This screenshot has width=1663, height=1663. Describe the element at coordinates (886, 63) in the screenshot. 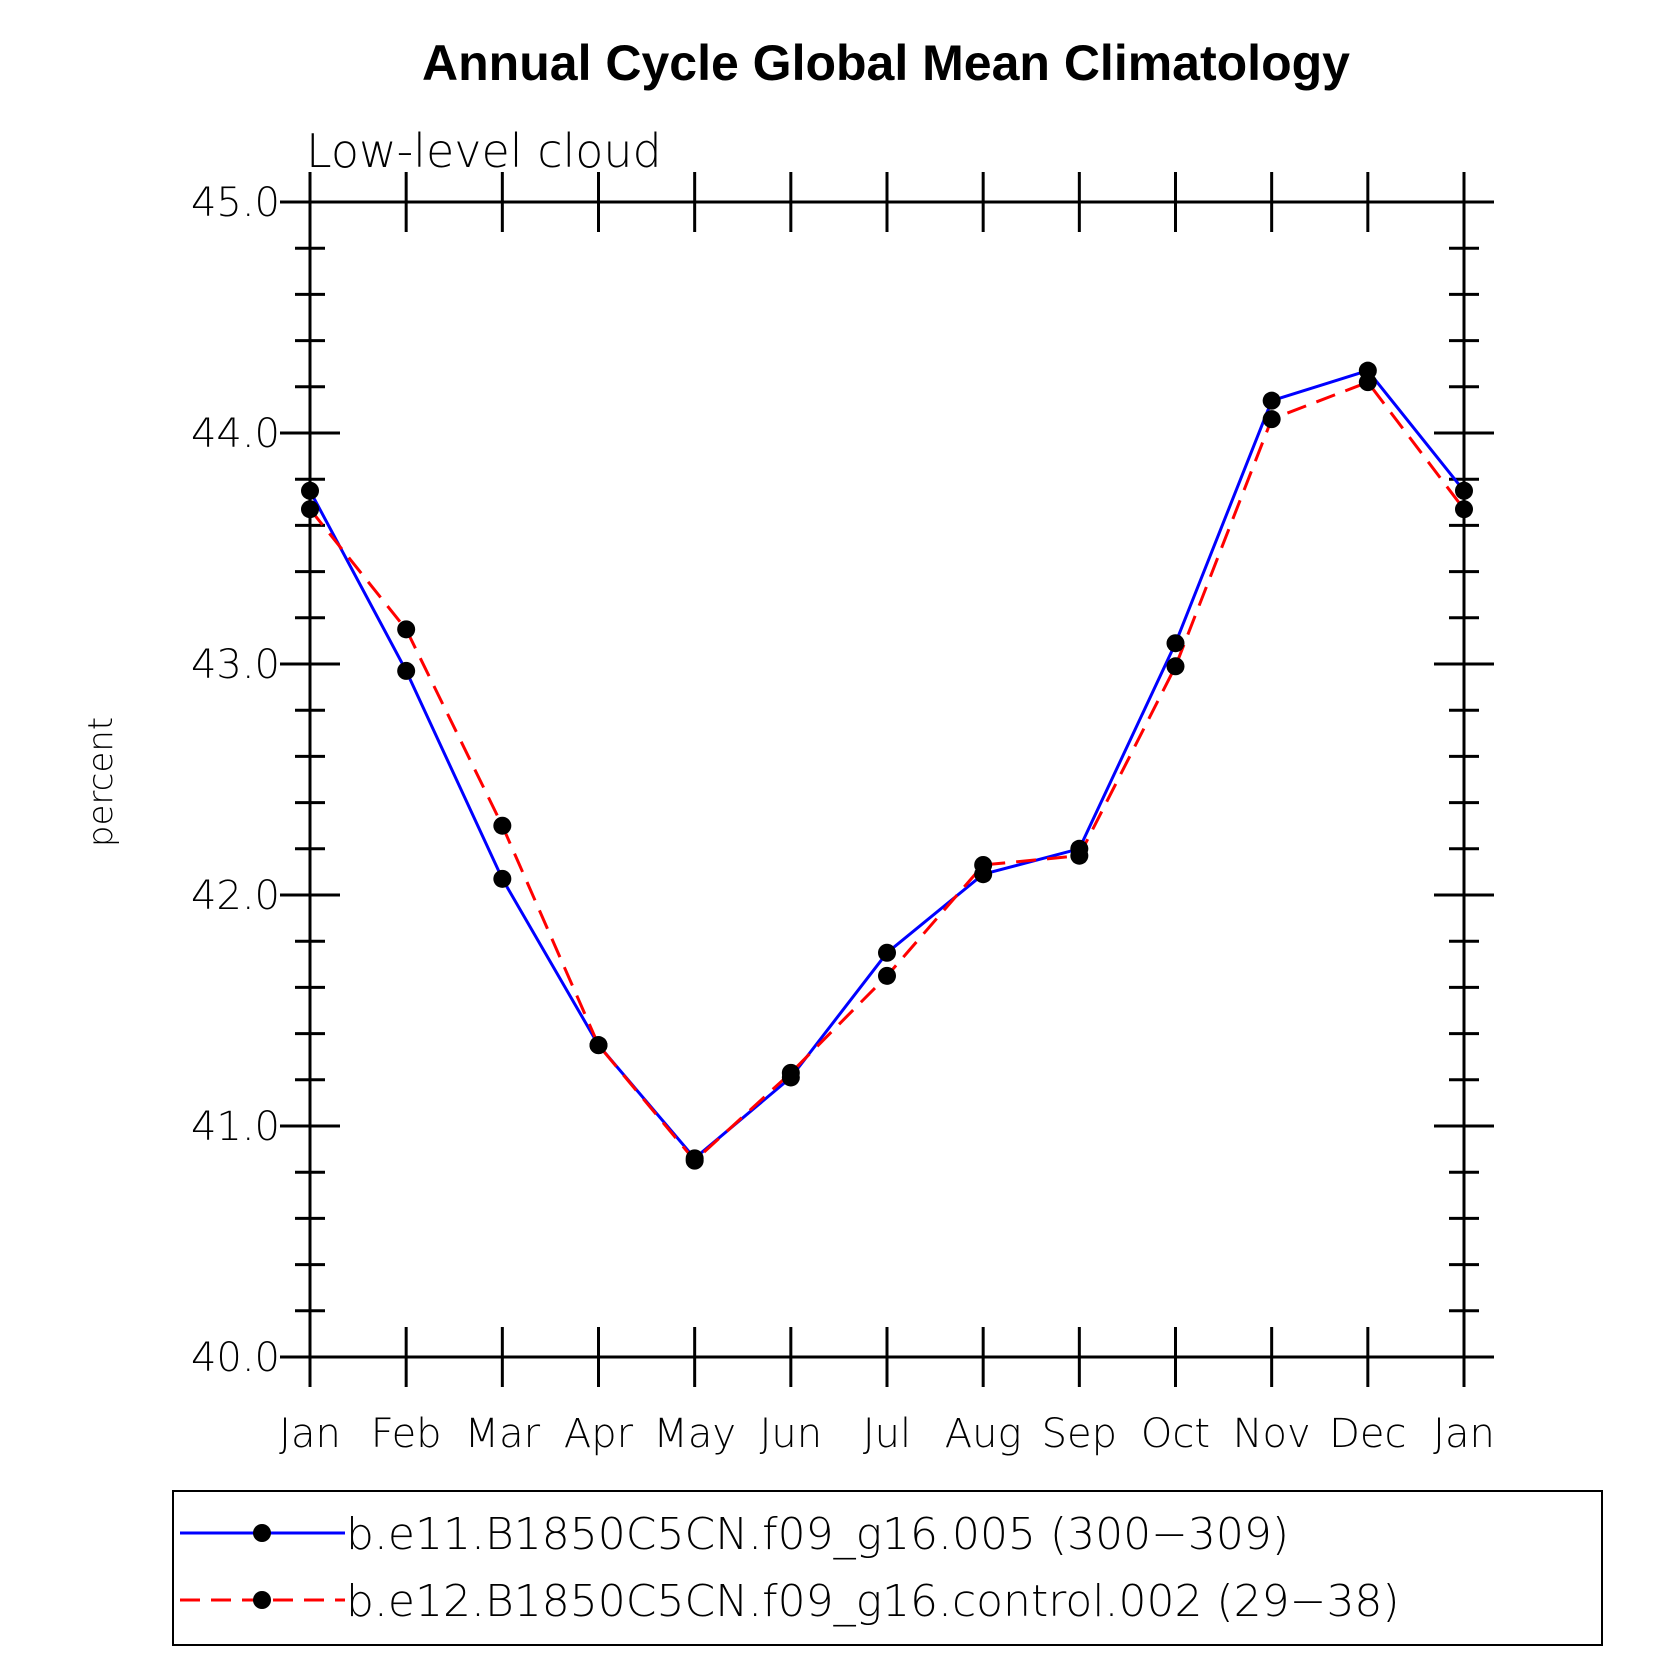

I see `chart-title: Annual Cycle Global Mean Climatology` at that location.